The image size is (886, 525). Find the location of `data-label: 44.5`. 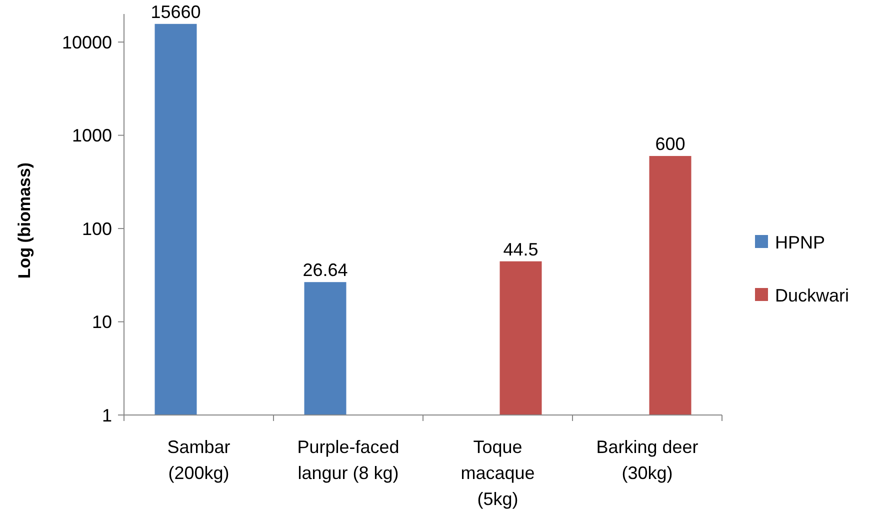

data-label: 44.5 is located at coordinates (520, 249).